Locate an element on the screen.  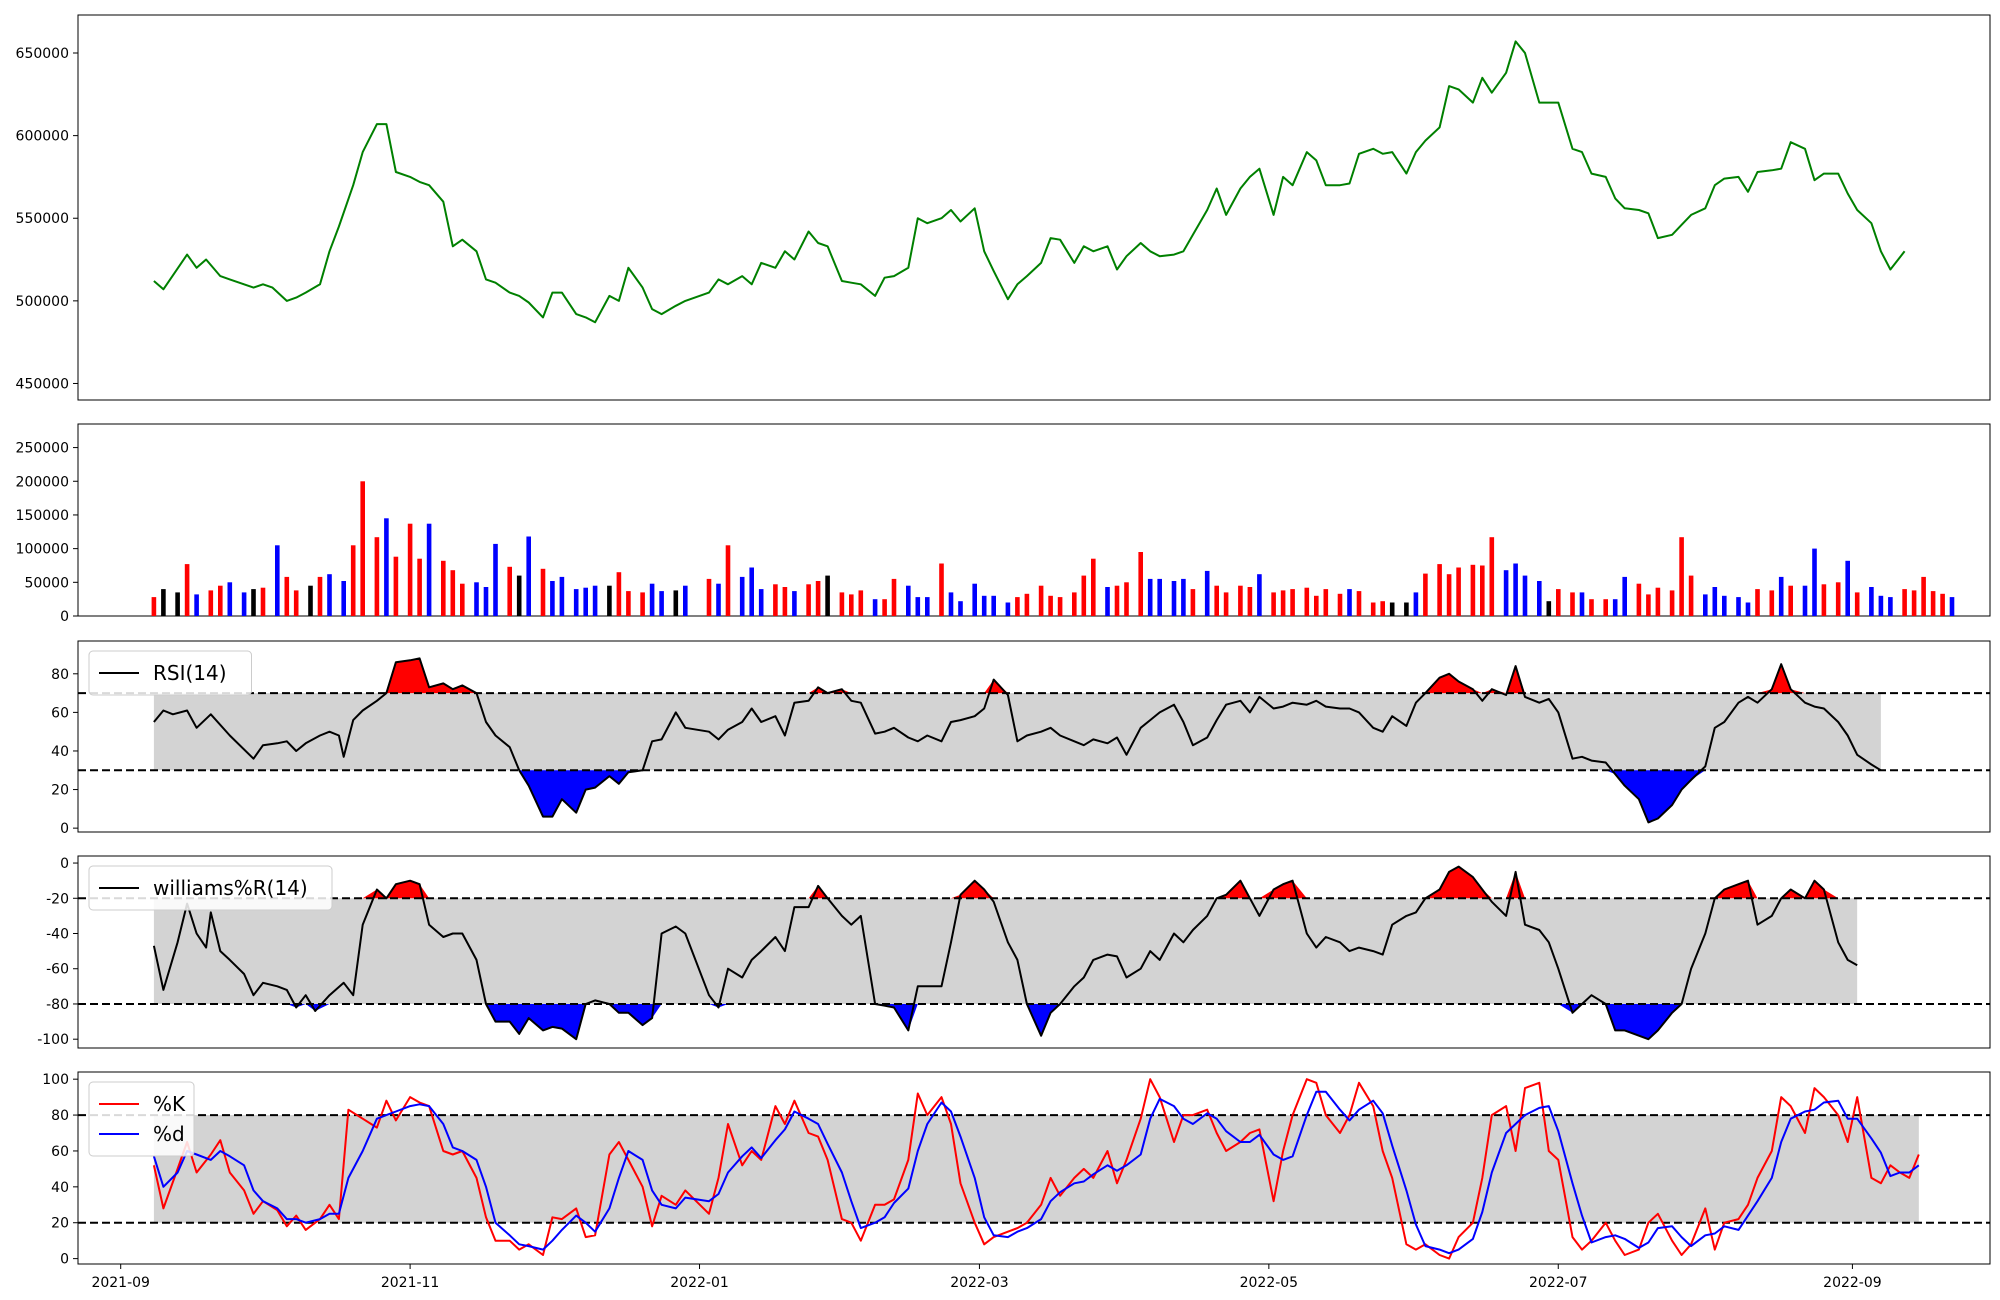
y-tick-label: -80 is located at coordinates (57, 1005).